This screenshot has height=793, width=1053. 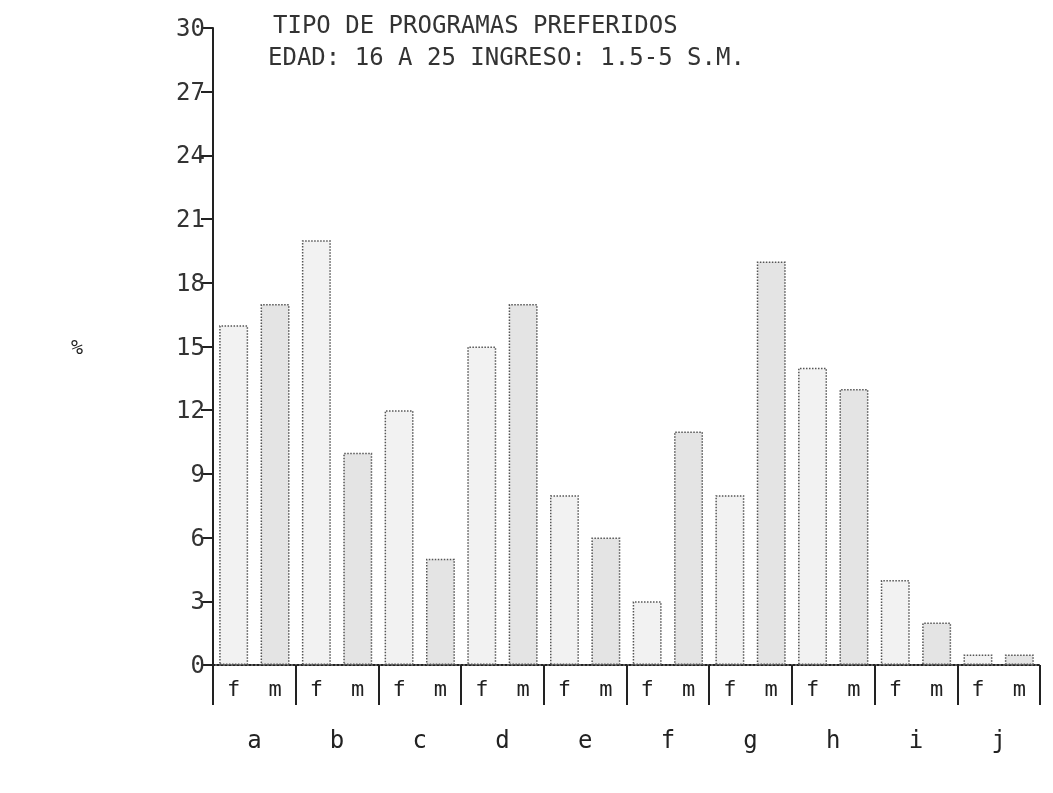 What do you see at coordinates (585, 740) in the screenshot?
I see `x-tick-label: e` at bounding box center [585, 740].